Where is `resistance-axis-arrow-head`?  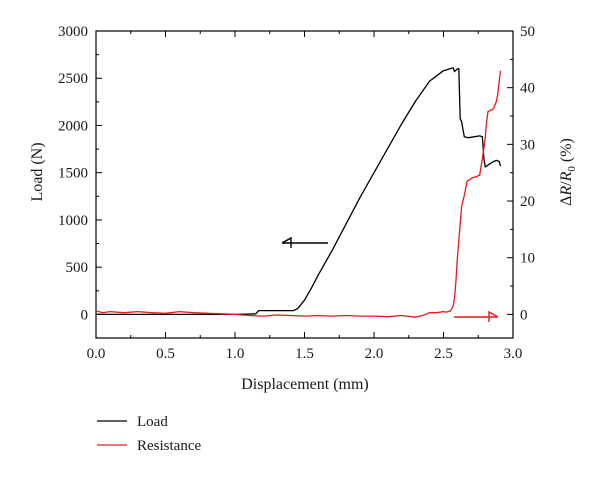
resistance-axis-arrow-head is located at coordinates (493, 316).